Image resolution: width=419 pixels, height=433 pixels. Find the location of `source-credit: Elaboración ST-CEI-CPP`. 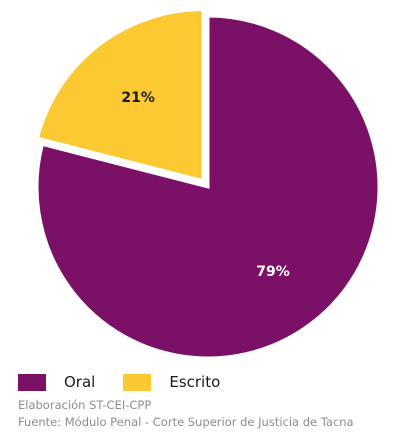

source-credit: Elaboración ST-CEI-CPP is located at coordinates (85, 405).